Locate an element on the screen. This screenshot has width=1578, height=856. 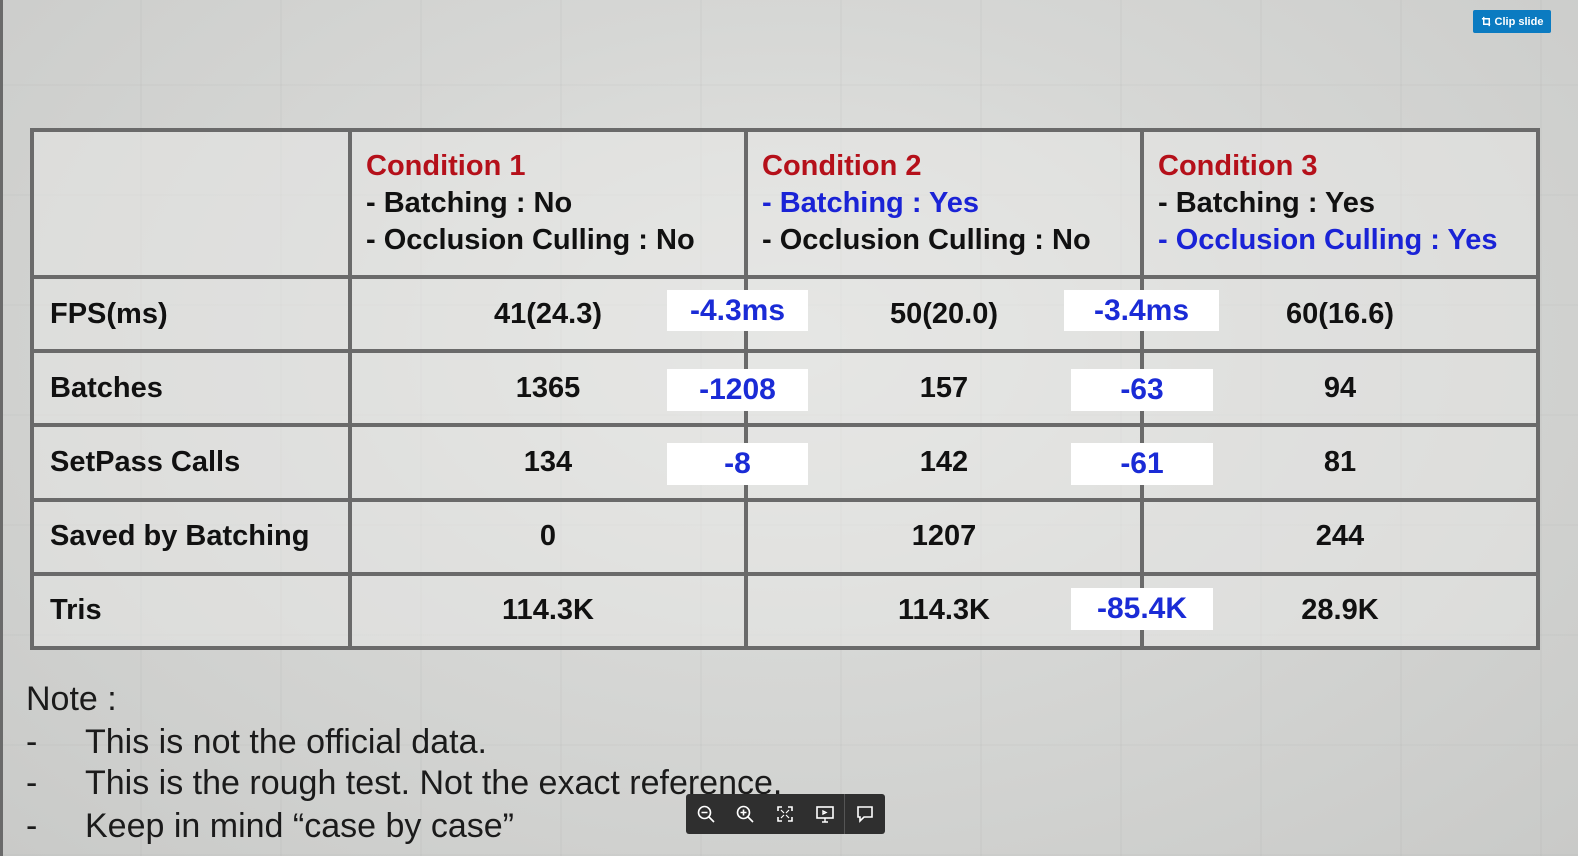
row-label: Saved by Batching is located at coordinates (191, 536).